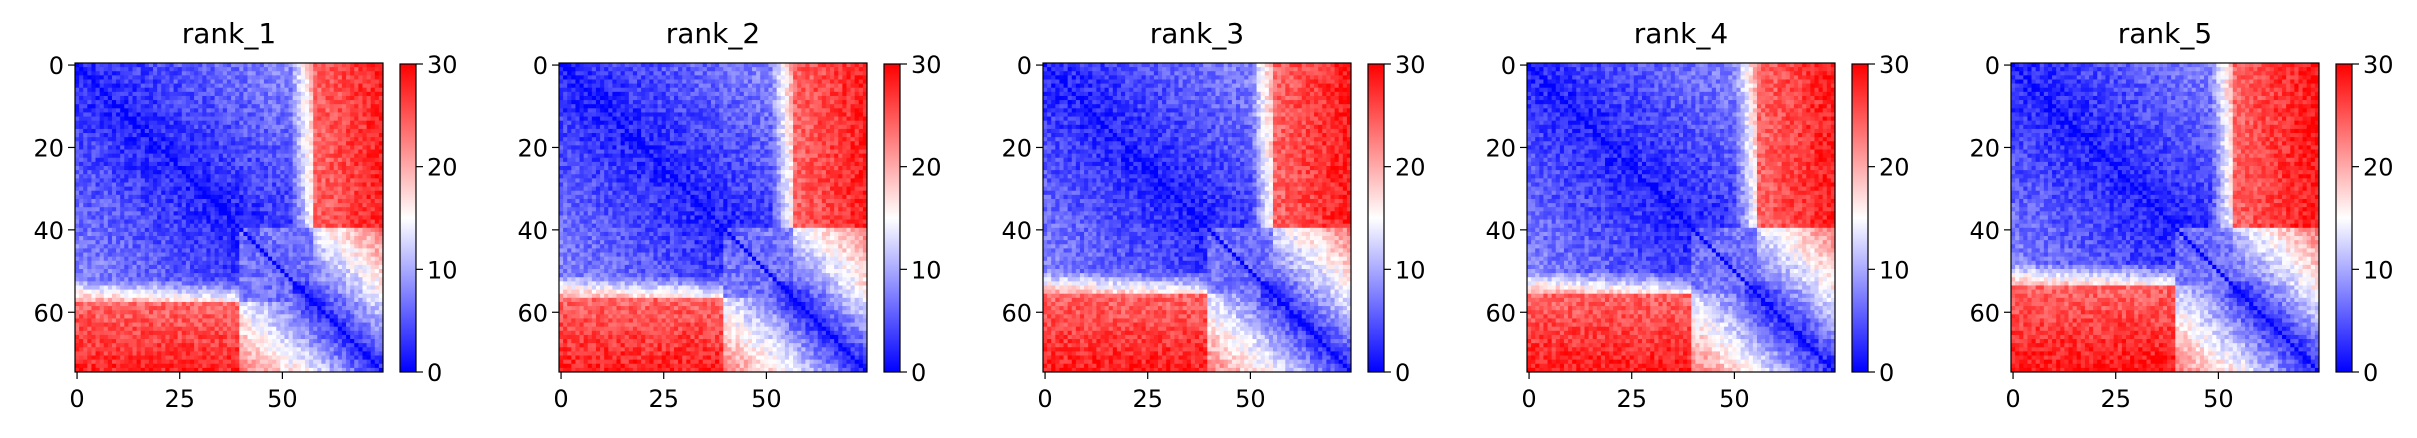  What do you see at coordinates (1681, 33) in the screenshot?
I see `chart-title: rank_4` at bounding box center [1681, 33].